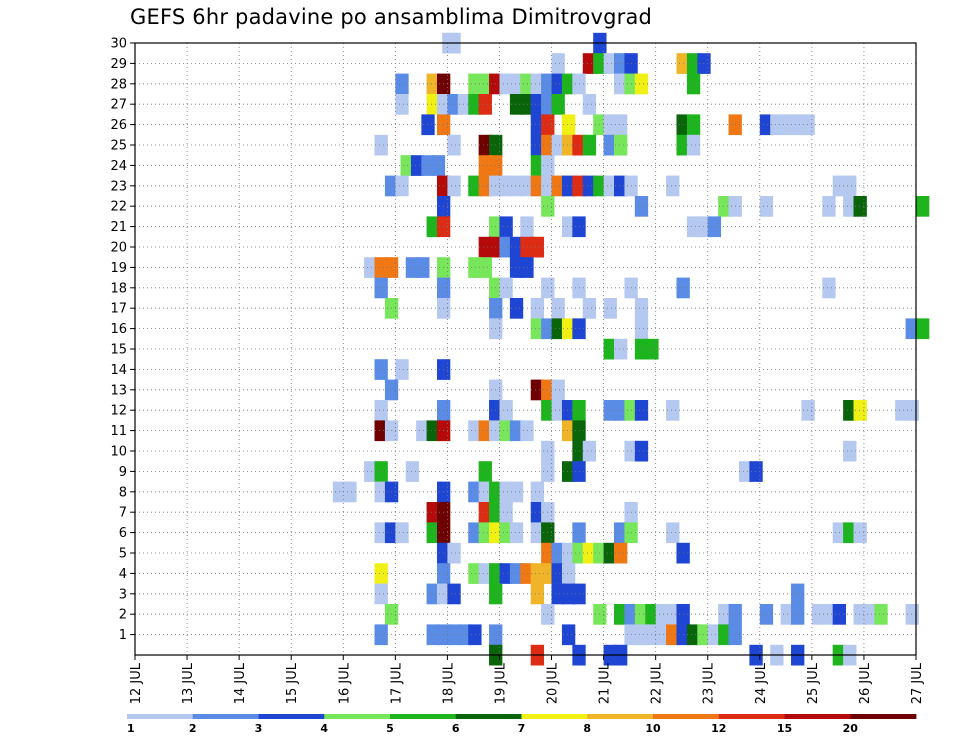 This screenshot has height=742, width=960. What do you see at coordinates (657, 683) in the screenshot?
I see `x-tick-label: 22 JUL` at bounding box center [657, 683].